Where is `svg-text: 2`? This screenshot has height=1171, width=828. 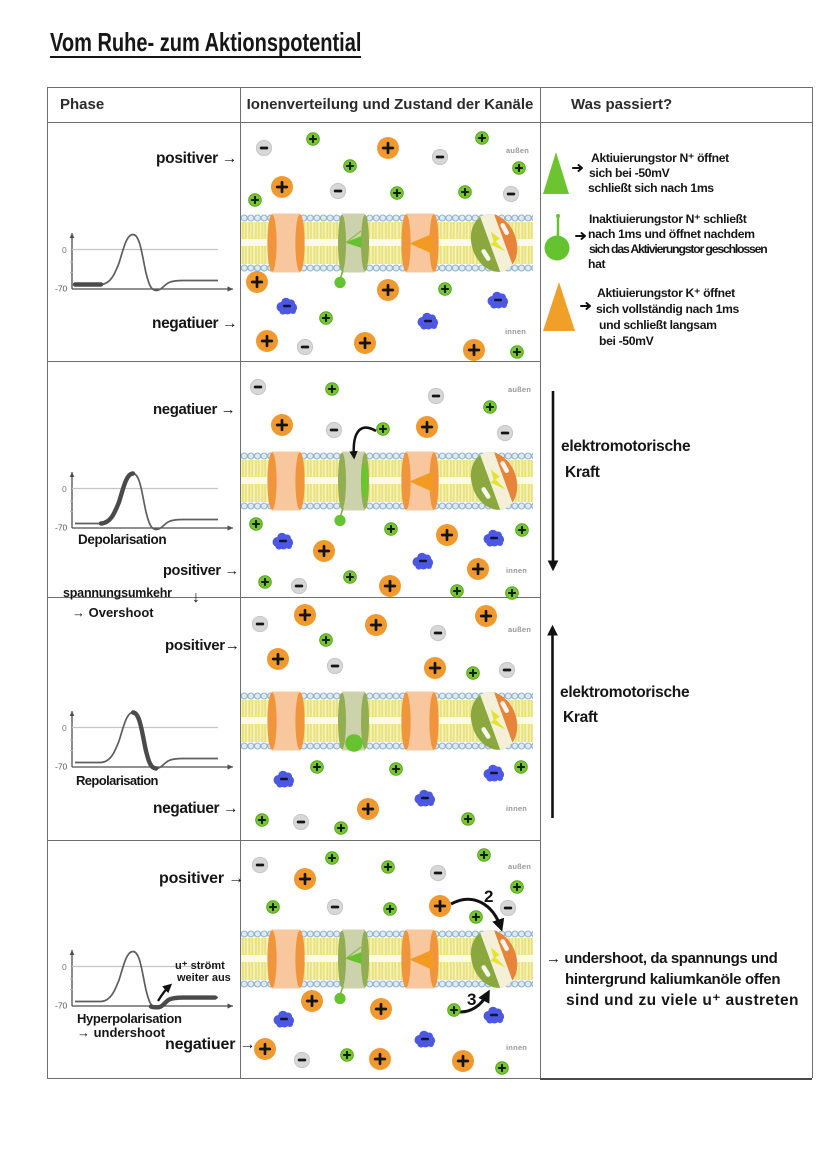
svg-text: 2 is located at coordinates (488, 896).